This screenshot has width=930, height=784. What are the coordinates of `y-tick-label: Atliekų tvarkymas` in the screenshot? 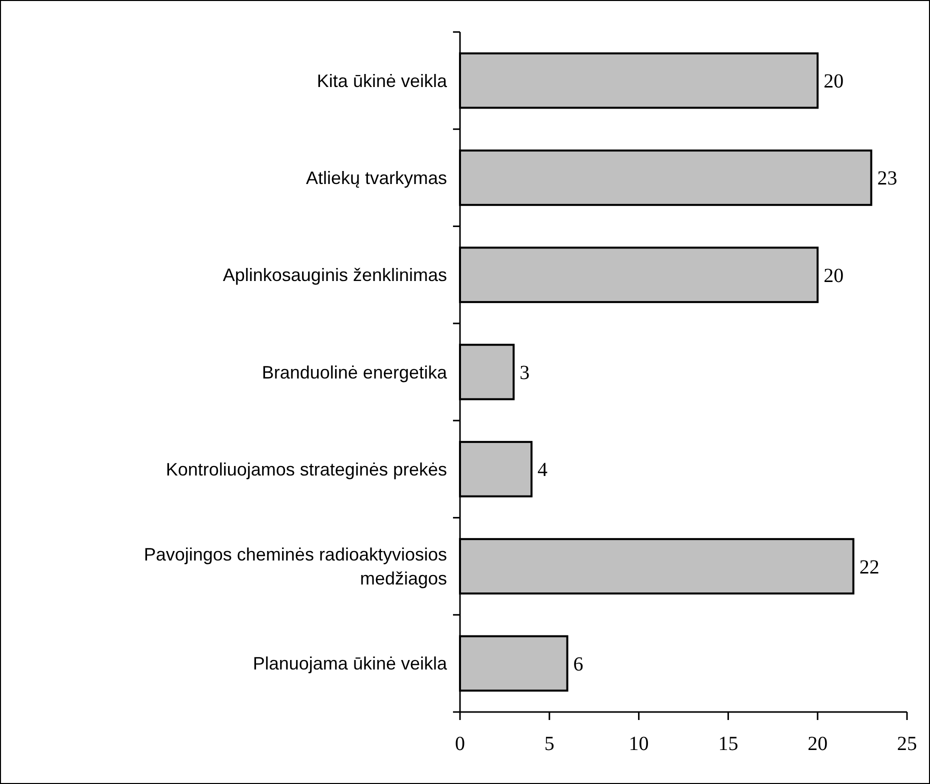 It's located at (376, 178).